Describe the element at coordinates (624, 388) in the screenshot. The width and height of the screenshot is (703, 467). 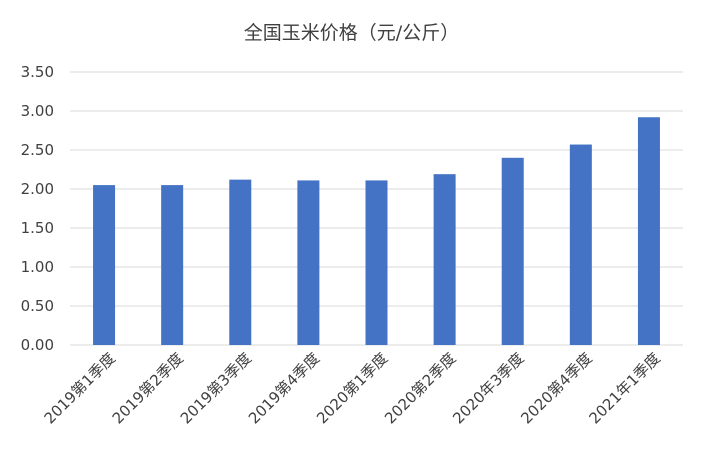
I see `x-category-label: 2021年1季度` at that location.